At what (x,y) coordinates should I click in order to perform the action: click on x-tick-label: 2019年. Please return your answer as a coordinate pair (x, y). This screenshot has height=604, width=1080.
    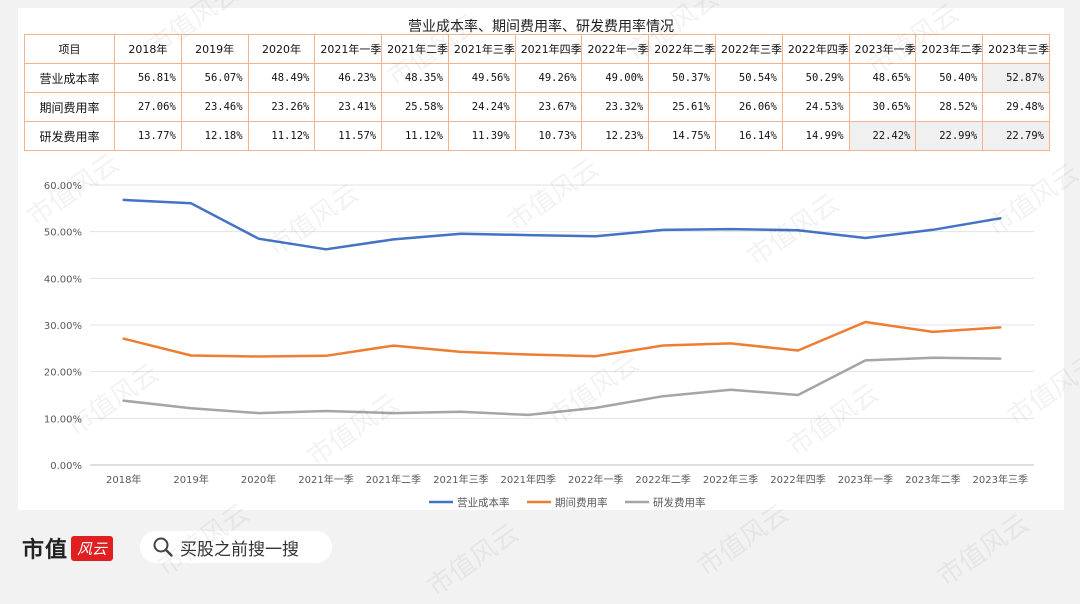
    Looking at the image, I should click on (190, 479).